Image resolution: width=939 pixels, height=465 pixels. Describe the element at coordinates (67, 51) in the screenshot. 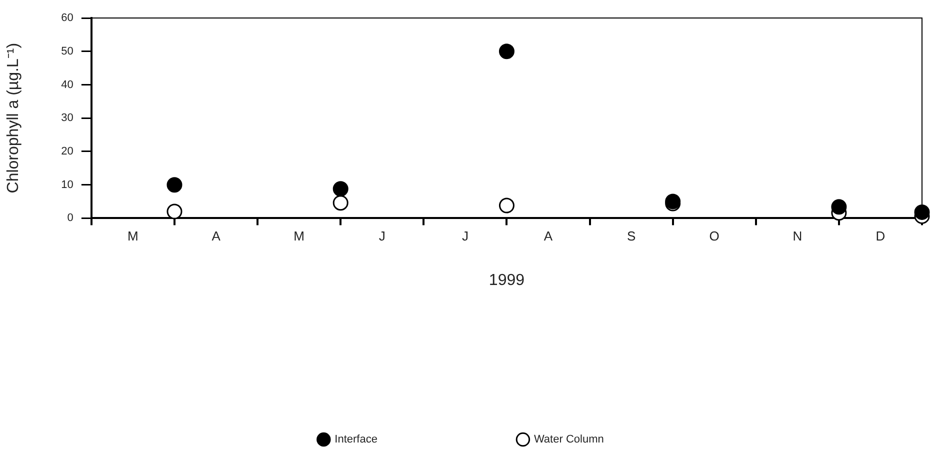

I see `y-tick-label: 50` at that location.